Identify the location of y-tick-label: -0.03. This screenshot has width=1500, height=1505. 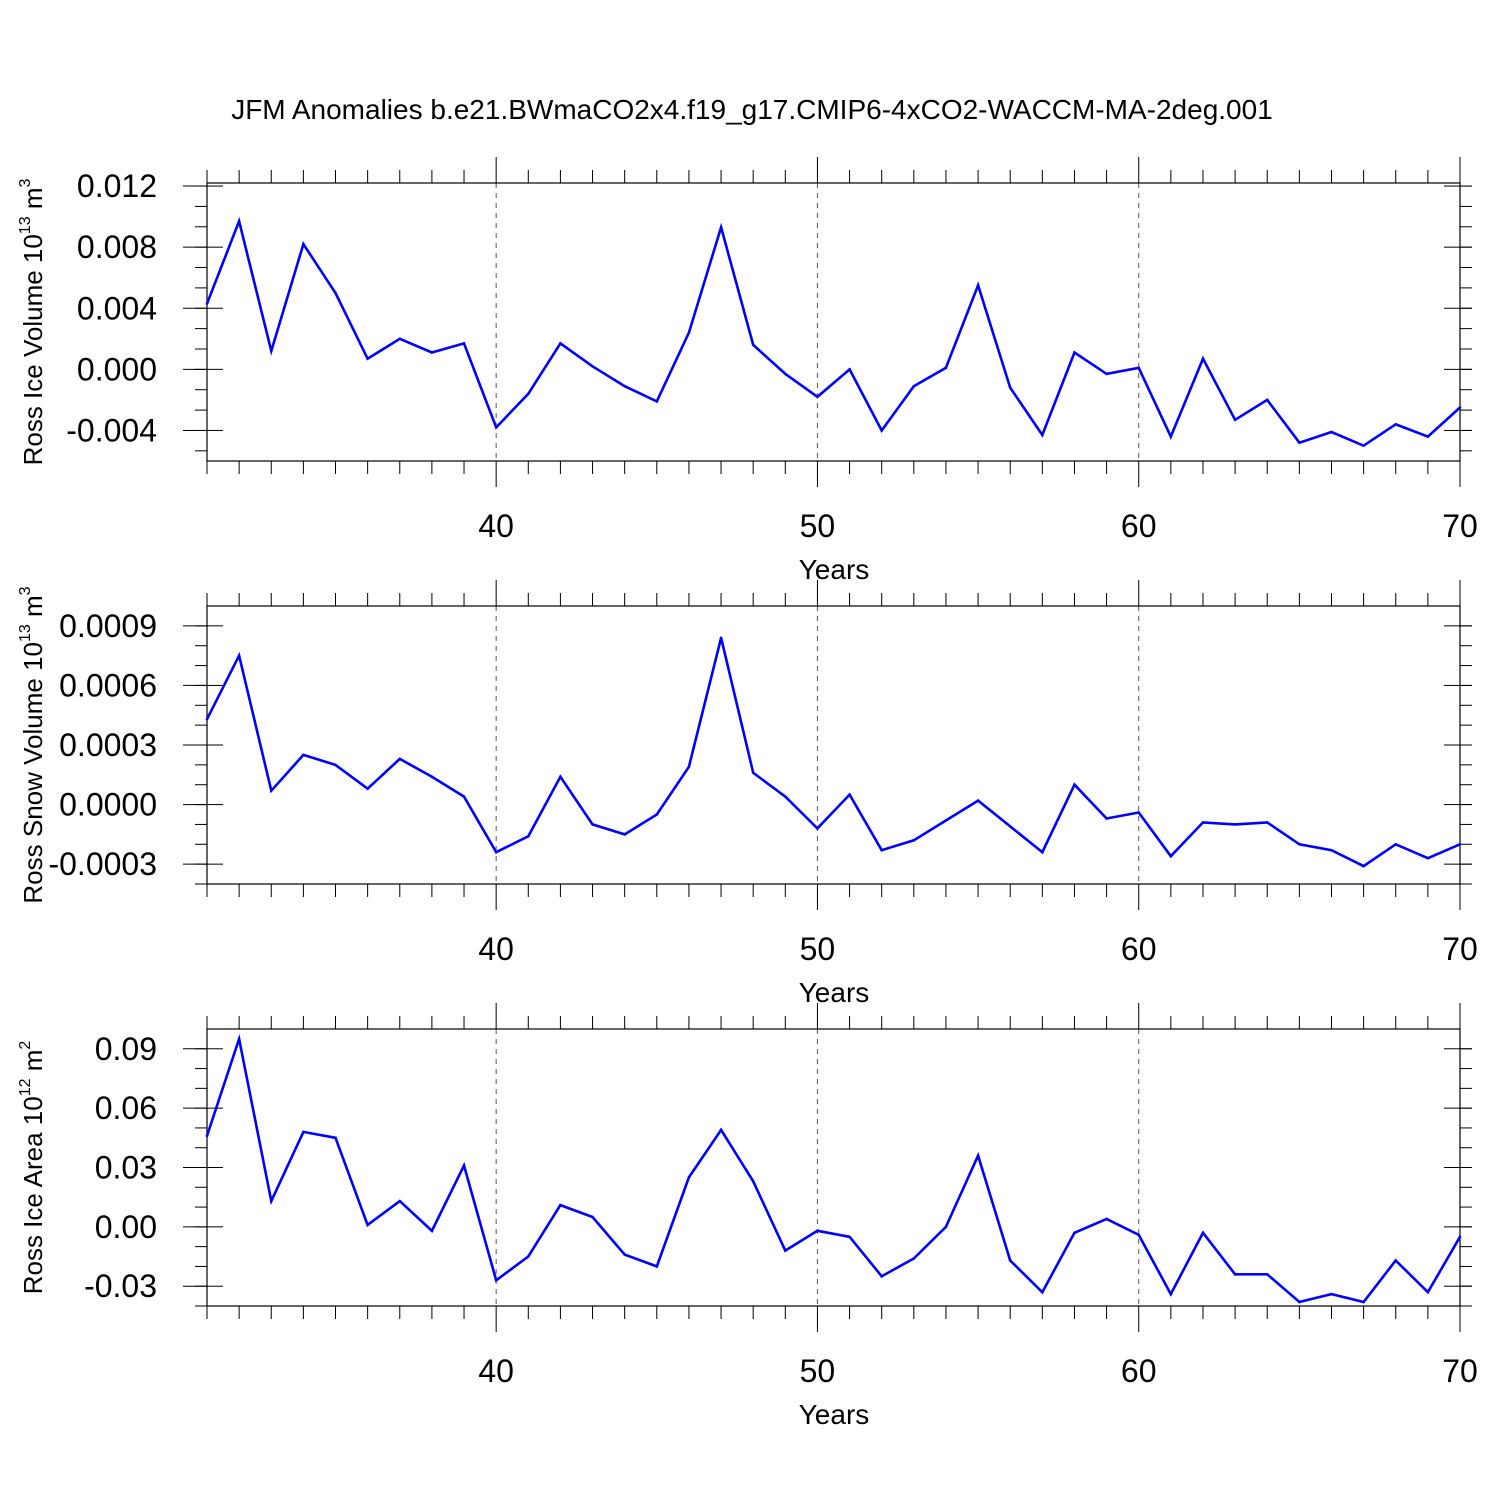
(120, 1286).